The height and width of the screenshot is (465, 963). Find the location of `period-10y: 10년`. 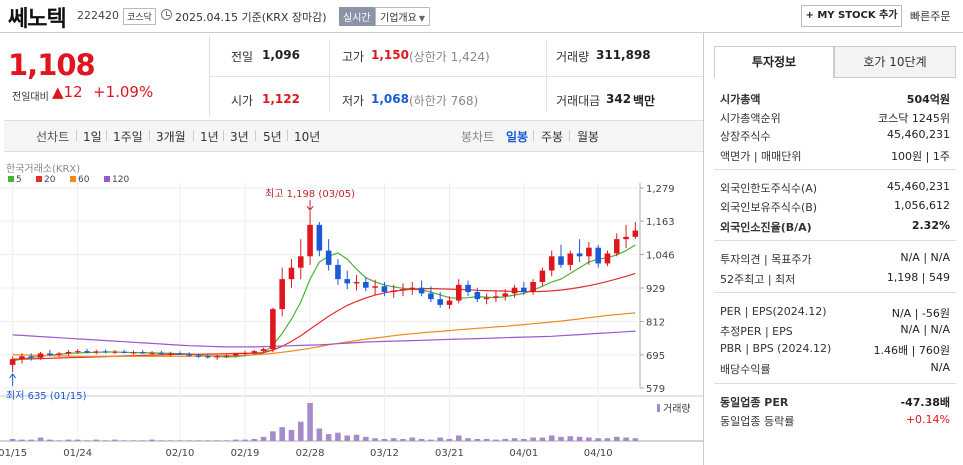

period-10y: 10년 is located at coordinates (307, 137).